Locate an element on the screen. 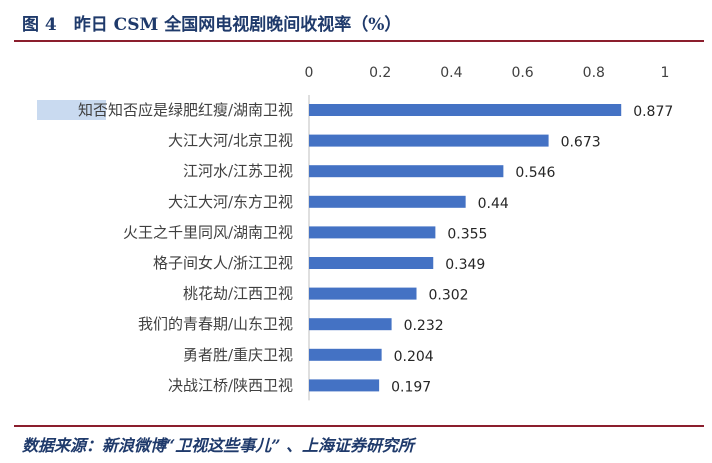 The width and height of the screenshot is (712, 463). value-label: 0.302 is located at coordinates (449, 296).